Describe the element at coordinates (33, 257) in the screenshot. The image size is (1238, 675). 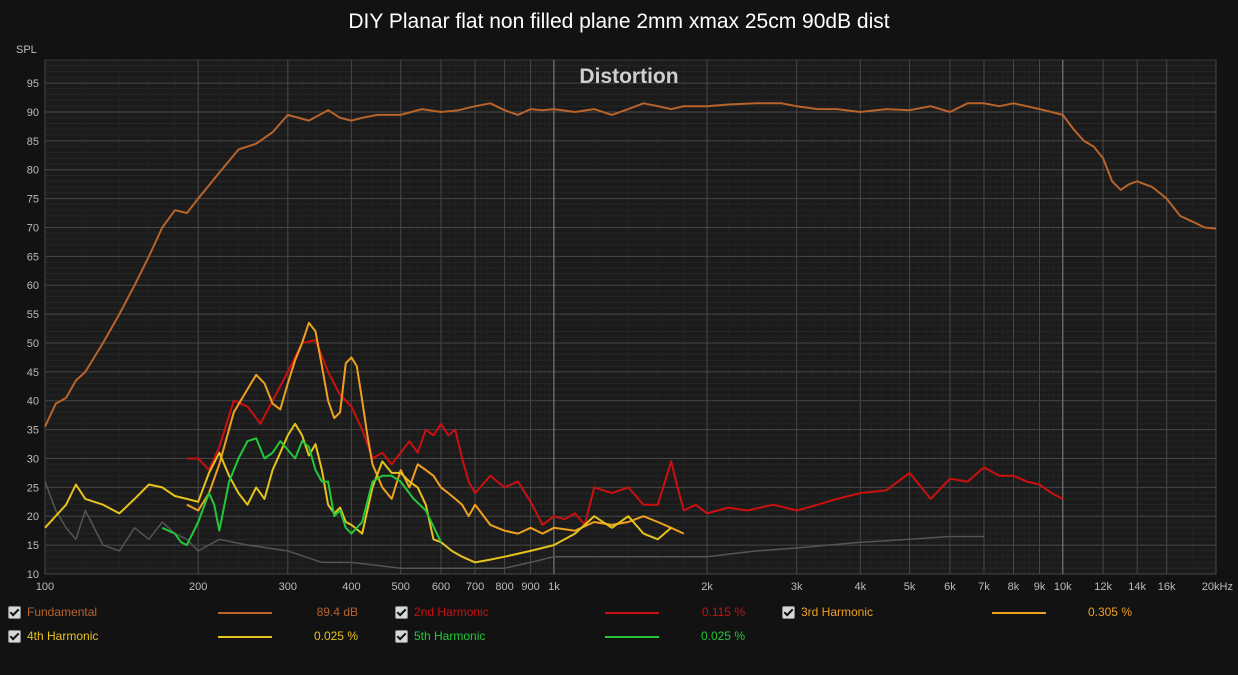
I see `y-tick-label: 65` at that location.